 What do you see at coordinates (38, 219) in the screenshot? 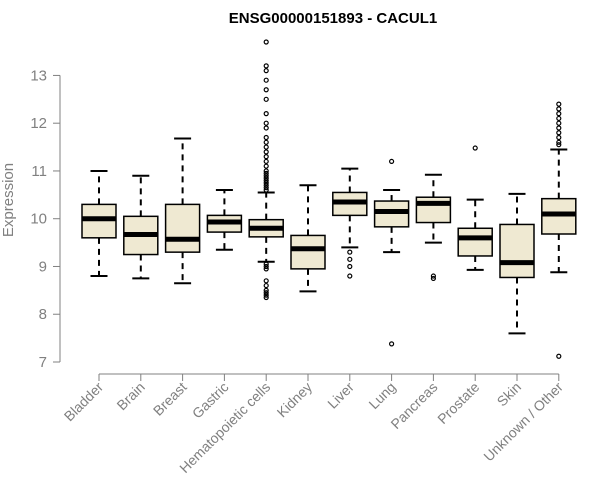
I see `y-tick-label: 10` at bounding box center [38, 219].